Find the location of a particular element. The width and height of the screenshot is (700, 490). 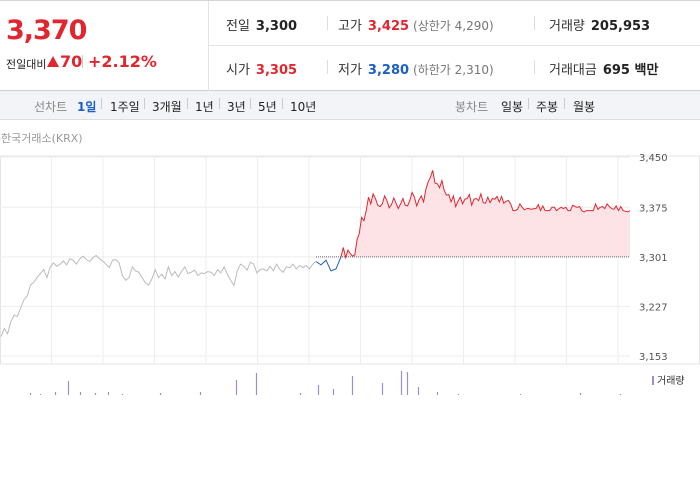

period-3y: 3년 is located at coordinates (236, 107).